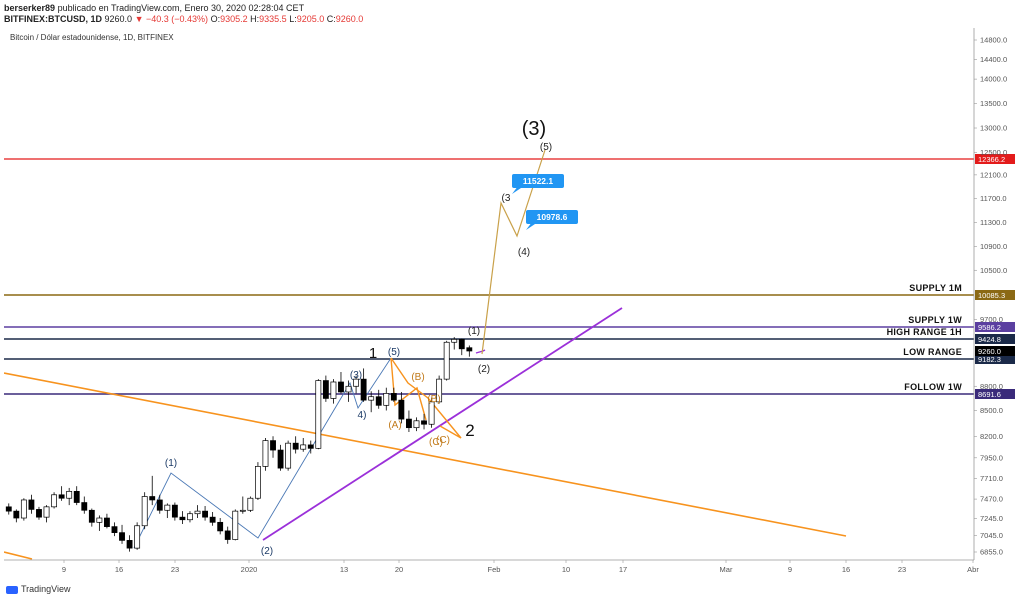 Image resolution: width=1024 pixels, height=599 pixels. What do you see at coordinates (513, 252) in the screenshot?
I see `projection-wave` at bounding box center [513, 252].